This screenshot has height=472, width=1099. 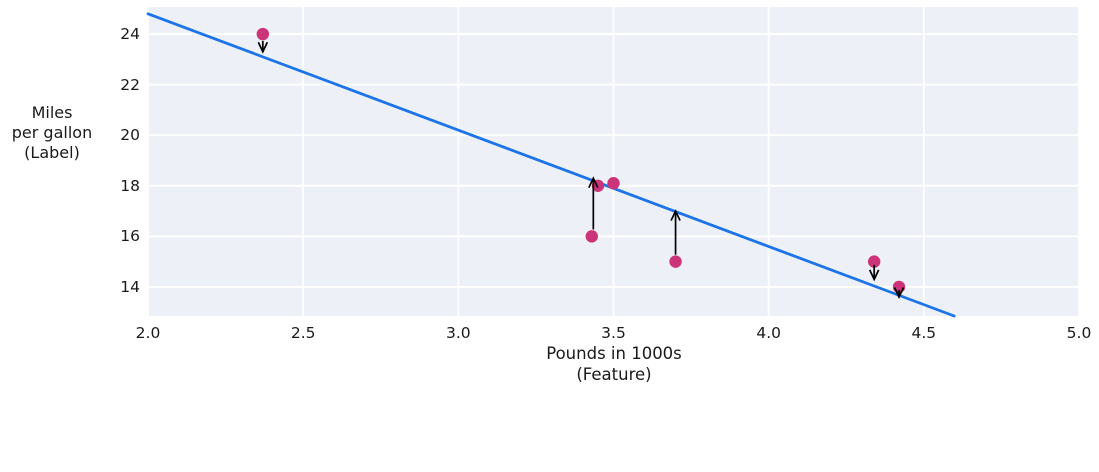 I want to click on x-tick-label: 3.0, so click(x=458, y=333).